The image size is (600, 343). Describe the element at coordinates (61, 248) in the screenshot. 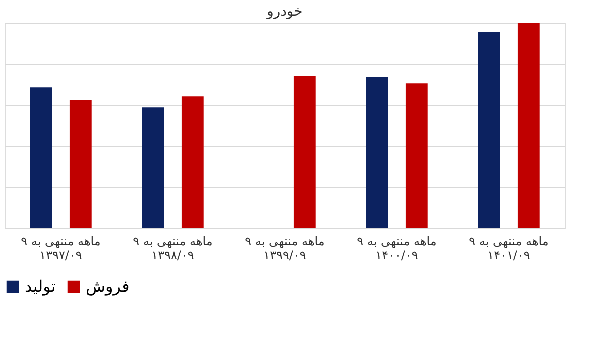

I see `x-tick-label: ۹ ماهه منتهی به ۱۳۹۷/۰۹` at that location.